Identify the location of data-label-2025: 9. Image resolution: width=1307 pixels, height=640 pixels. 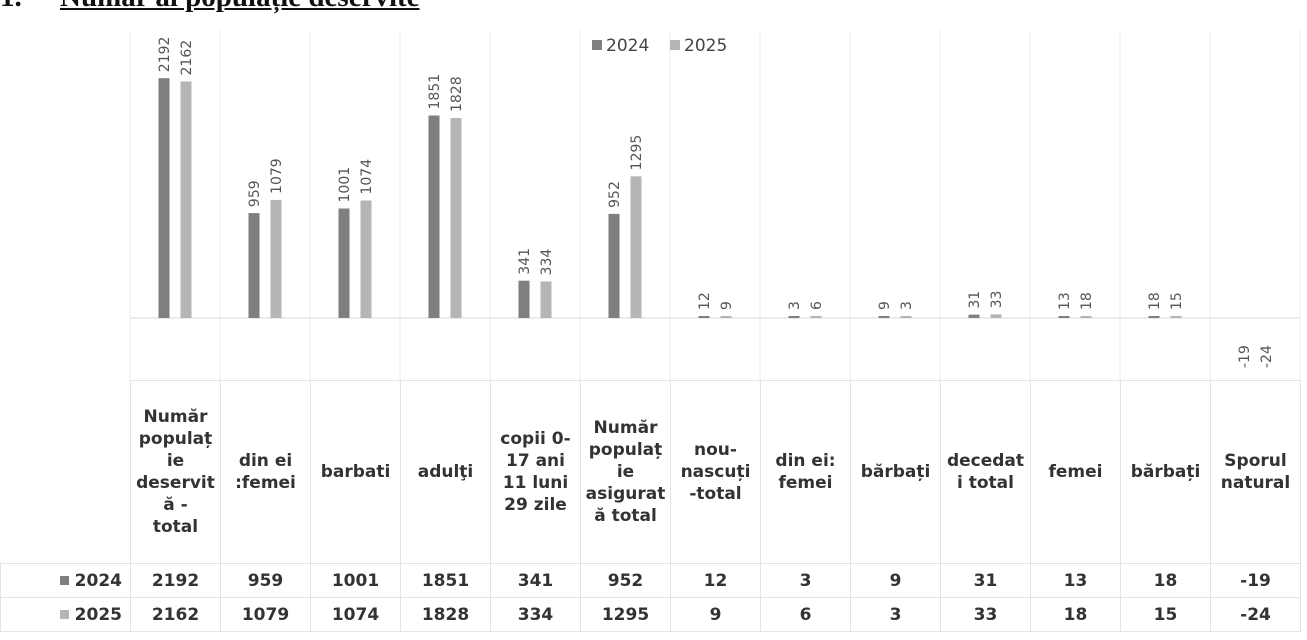
(727, 305).